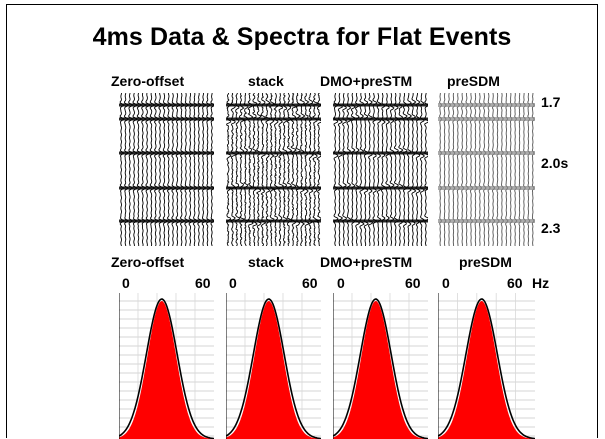  What do you see at coordinates (366, 81) in the screenshot?
I see `seismic-label-dmo-prestm: DMO+preSTM` at bounding box center [366, 81].